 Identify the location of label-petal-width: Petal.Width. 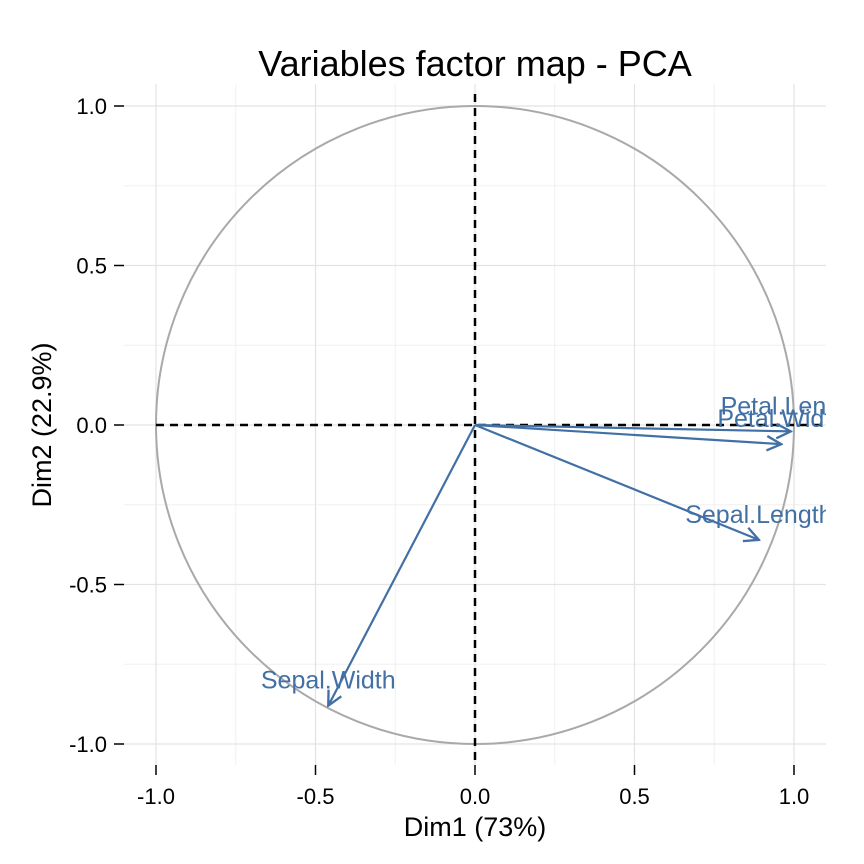
(781, 419).